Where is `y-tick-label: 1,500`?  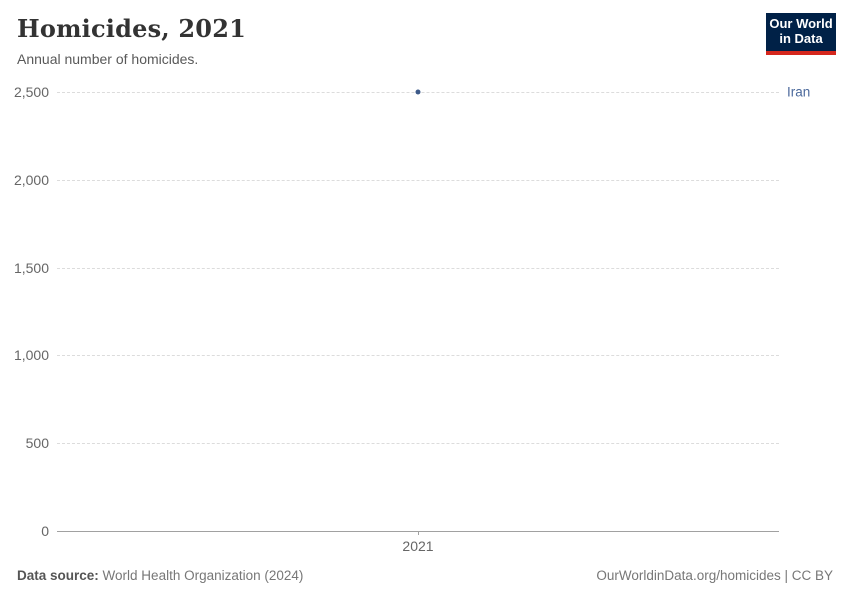 y-tick-label: 1,500 is located at coordinates (31, 267).